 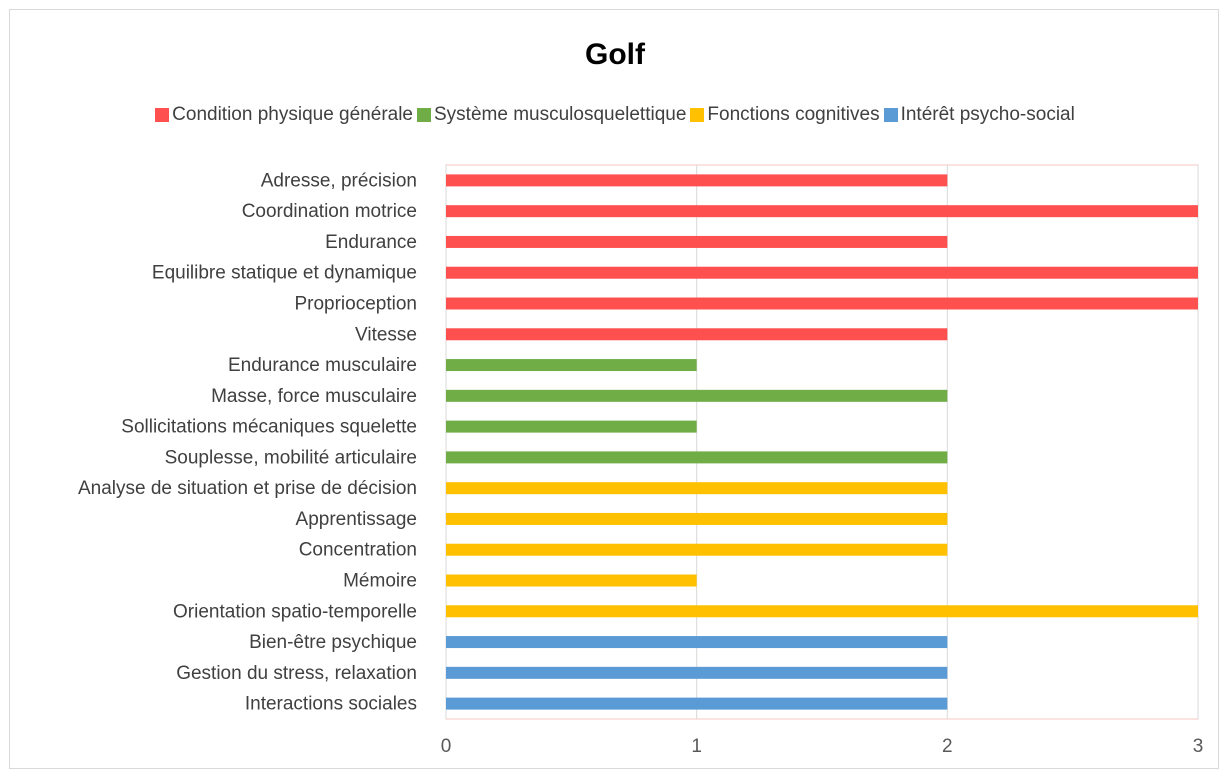 What do you see at coordinates (987, 114) in the screenshot?
I see `legend-label: Intérêt psycho-social` at bounding box center [987, 114].